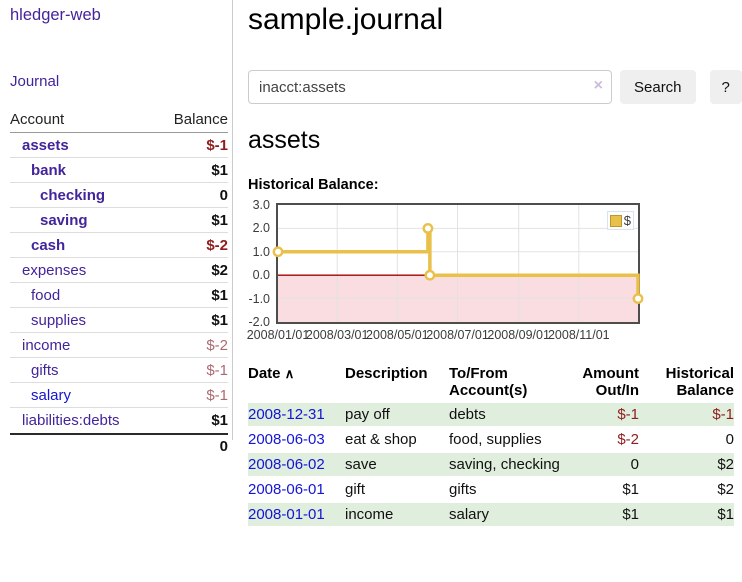 Image resolution: width=742 pixels, height=582 pixels. I want to click on transaction-description: gift, so click(355, 489).